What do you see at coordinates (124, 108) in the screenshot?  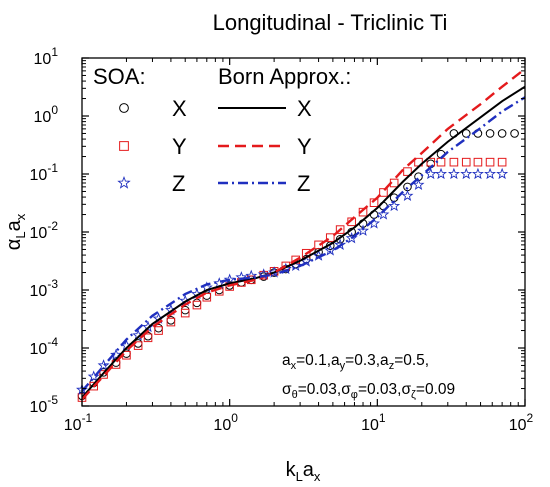 I see `legend-marker-soa_x` at bounding box center [124, 108].